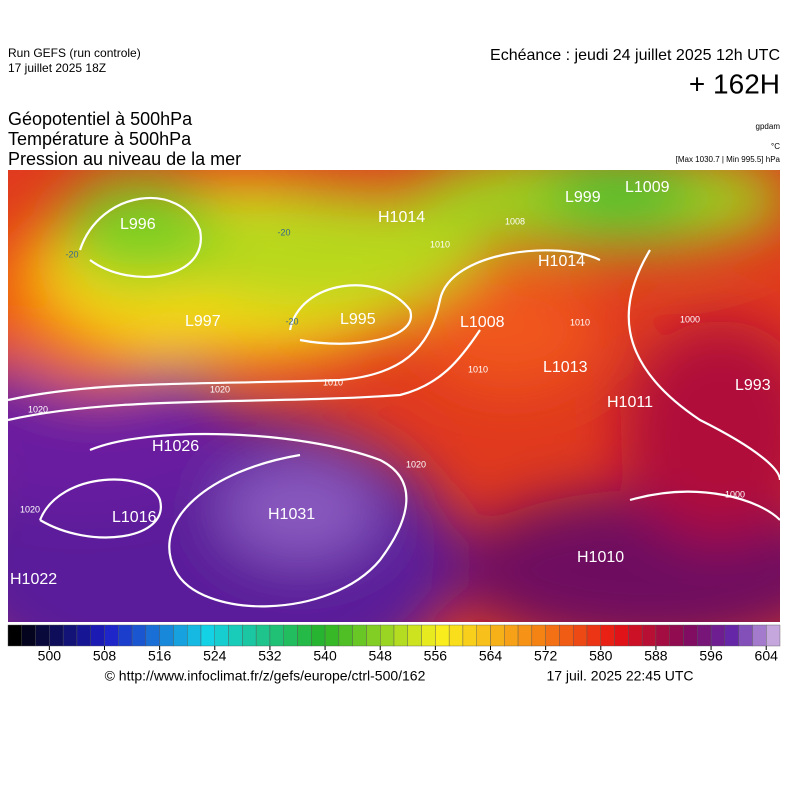 This screenshot has width=788, height=794. I want to click on pressure-center: L999, so click(583, 197).